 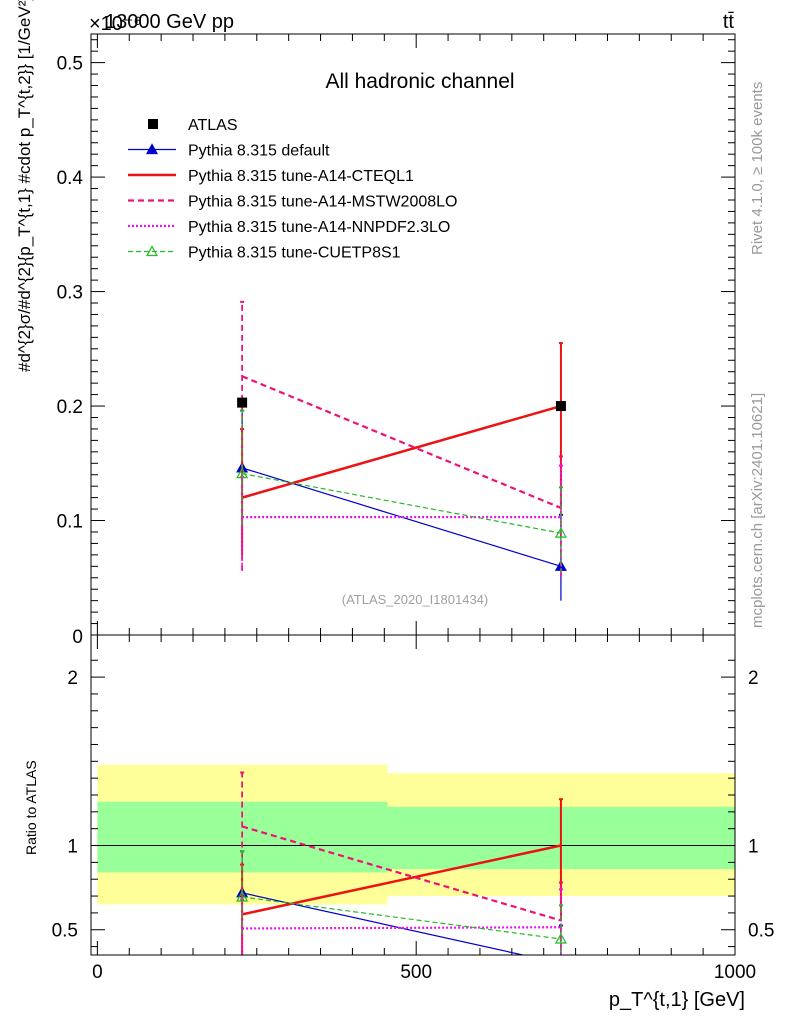 I want to click on legend-label-atlas: ATLAS, so click(x=213, y=125).